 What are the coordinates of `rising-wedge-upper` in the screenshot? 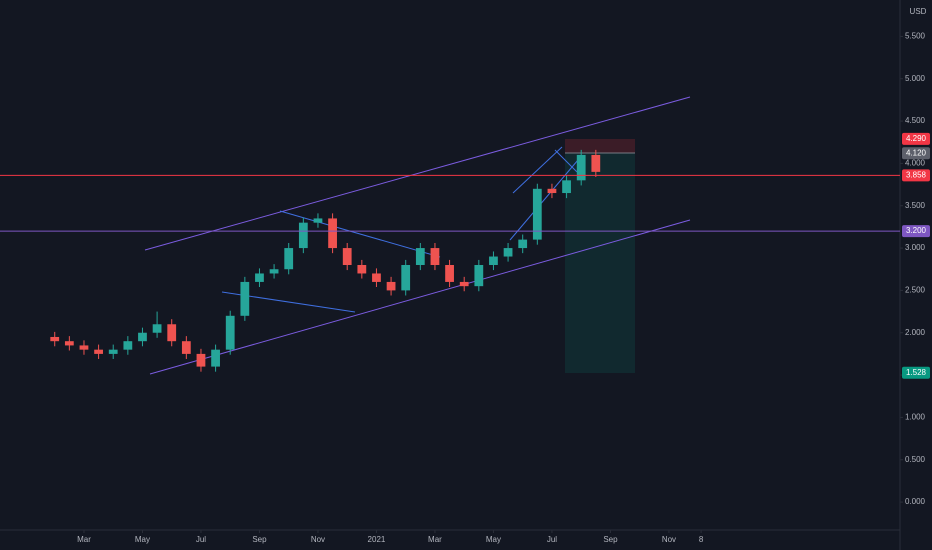 It's located at (537, 170).